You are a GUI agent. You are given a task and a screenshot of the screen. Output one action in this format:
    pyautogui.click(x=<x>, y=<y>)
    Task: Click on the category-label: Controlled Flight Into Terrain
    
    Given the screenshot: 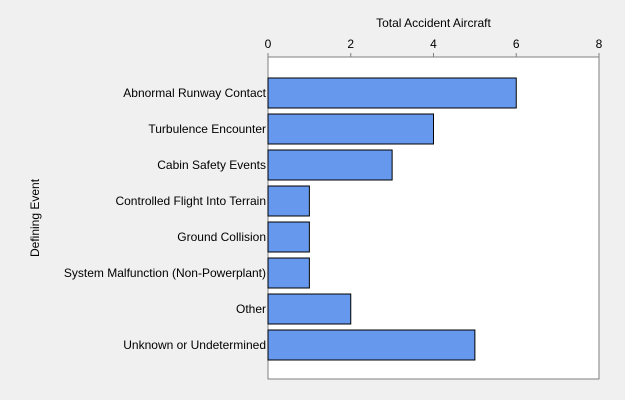 What is the action you would take?
    pyautogui.click(x=190, y=201)
    